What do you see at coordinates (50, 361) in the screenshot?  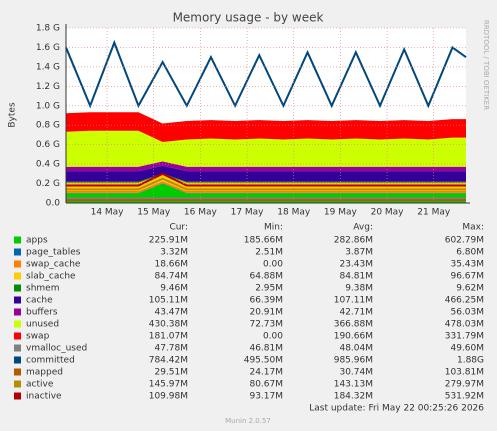 I see `legend-label: committed` at bounding box center [50, 361].